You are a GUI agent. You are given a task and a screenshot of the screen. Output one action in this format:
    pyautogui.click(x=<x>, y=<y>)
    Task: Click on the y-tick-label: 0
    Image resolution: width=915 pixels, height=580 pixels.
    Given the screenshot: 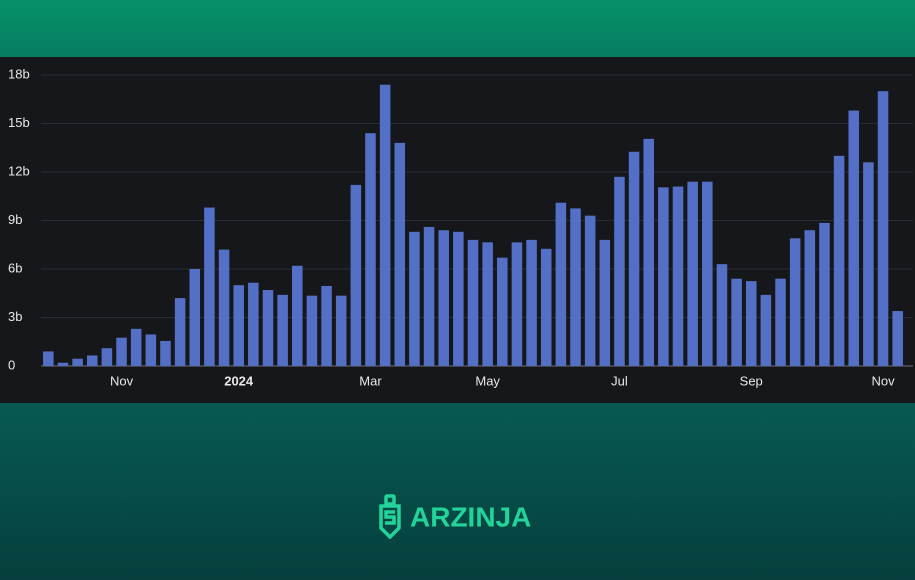 What is the action you would take?
    pyautogui.click(x=11, y=364)
    